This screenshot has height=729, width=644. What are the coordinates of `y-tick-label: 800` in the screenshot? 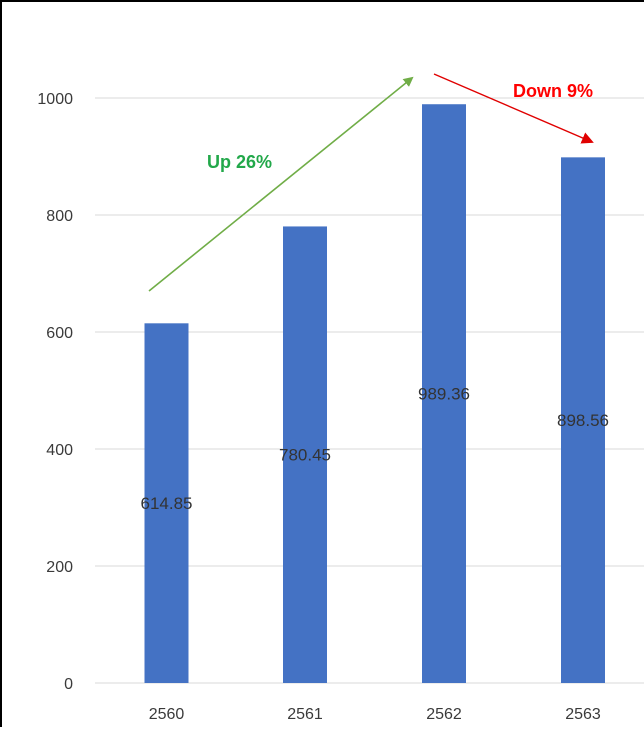 It's located at (59, 216).